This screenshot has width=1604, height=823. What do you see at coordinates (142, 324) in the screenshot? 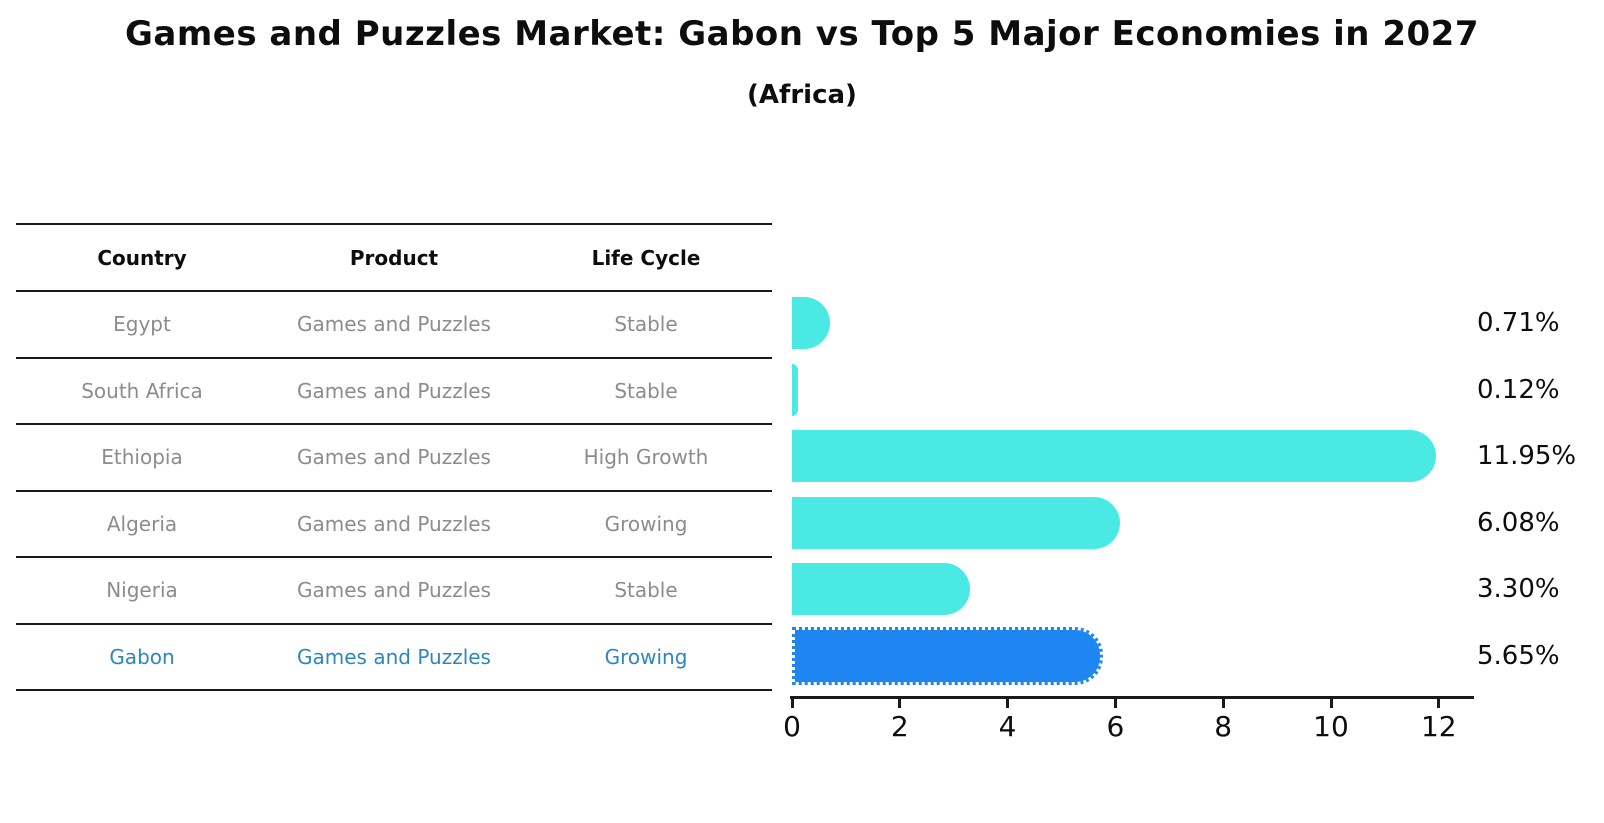
I see `cell-country: Egypt` at bounding box center [142, 324].